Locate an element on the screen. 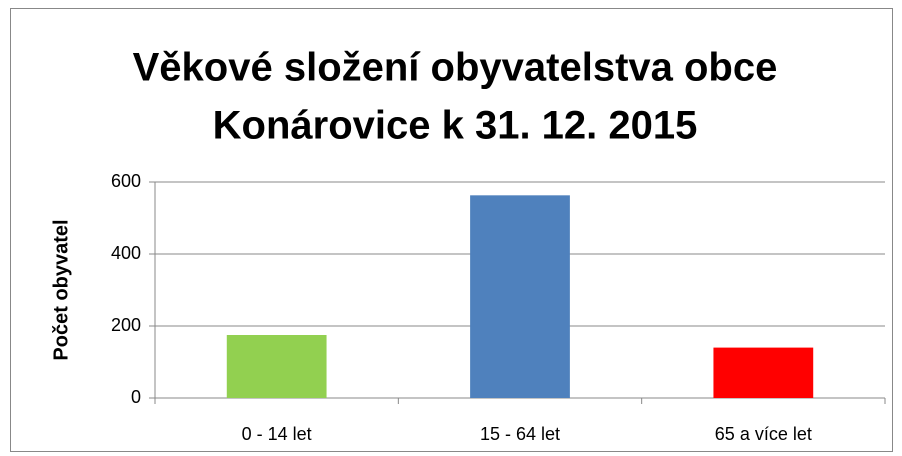 The height and width of the screenshot is (456, 902). y-axis-label: Počet obyvatel is located at coordinates (61, 289).